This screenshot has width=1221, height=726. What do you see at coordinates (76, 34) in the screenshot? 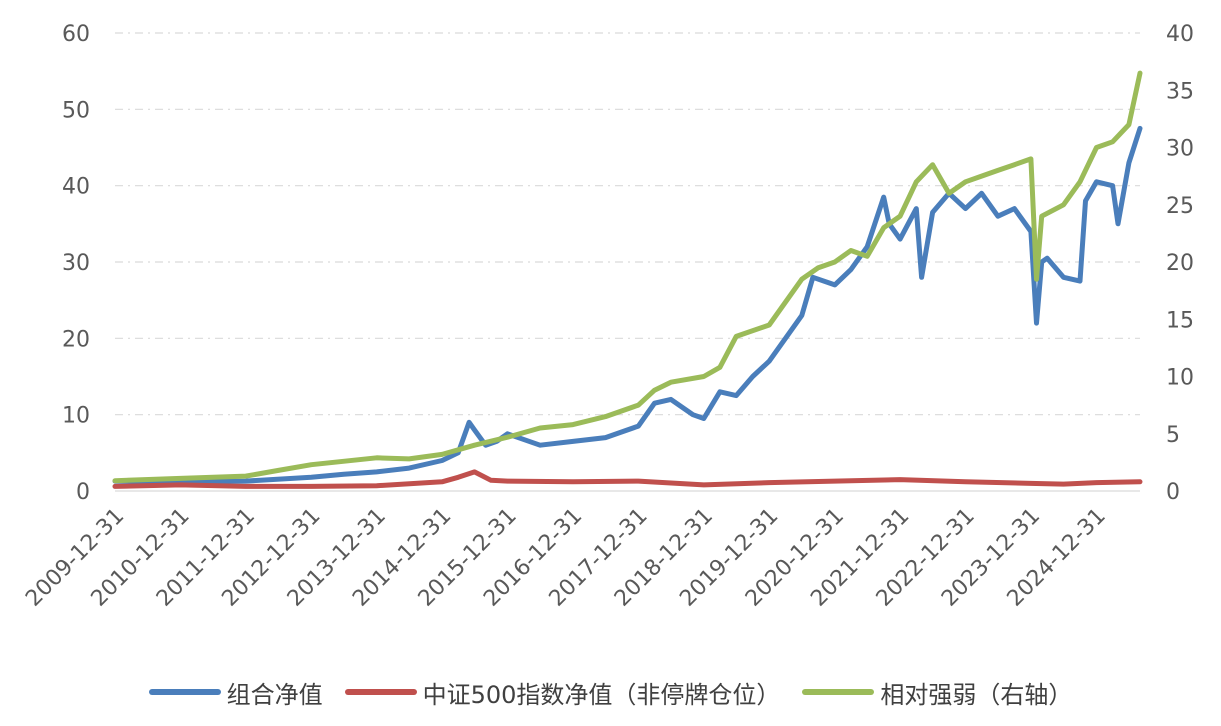
I see `left-y-tick-label: 60` at bounding box center [76, 34].